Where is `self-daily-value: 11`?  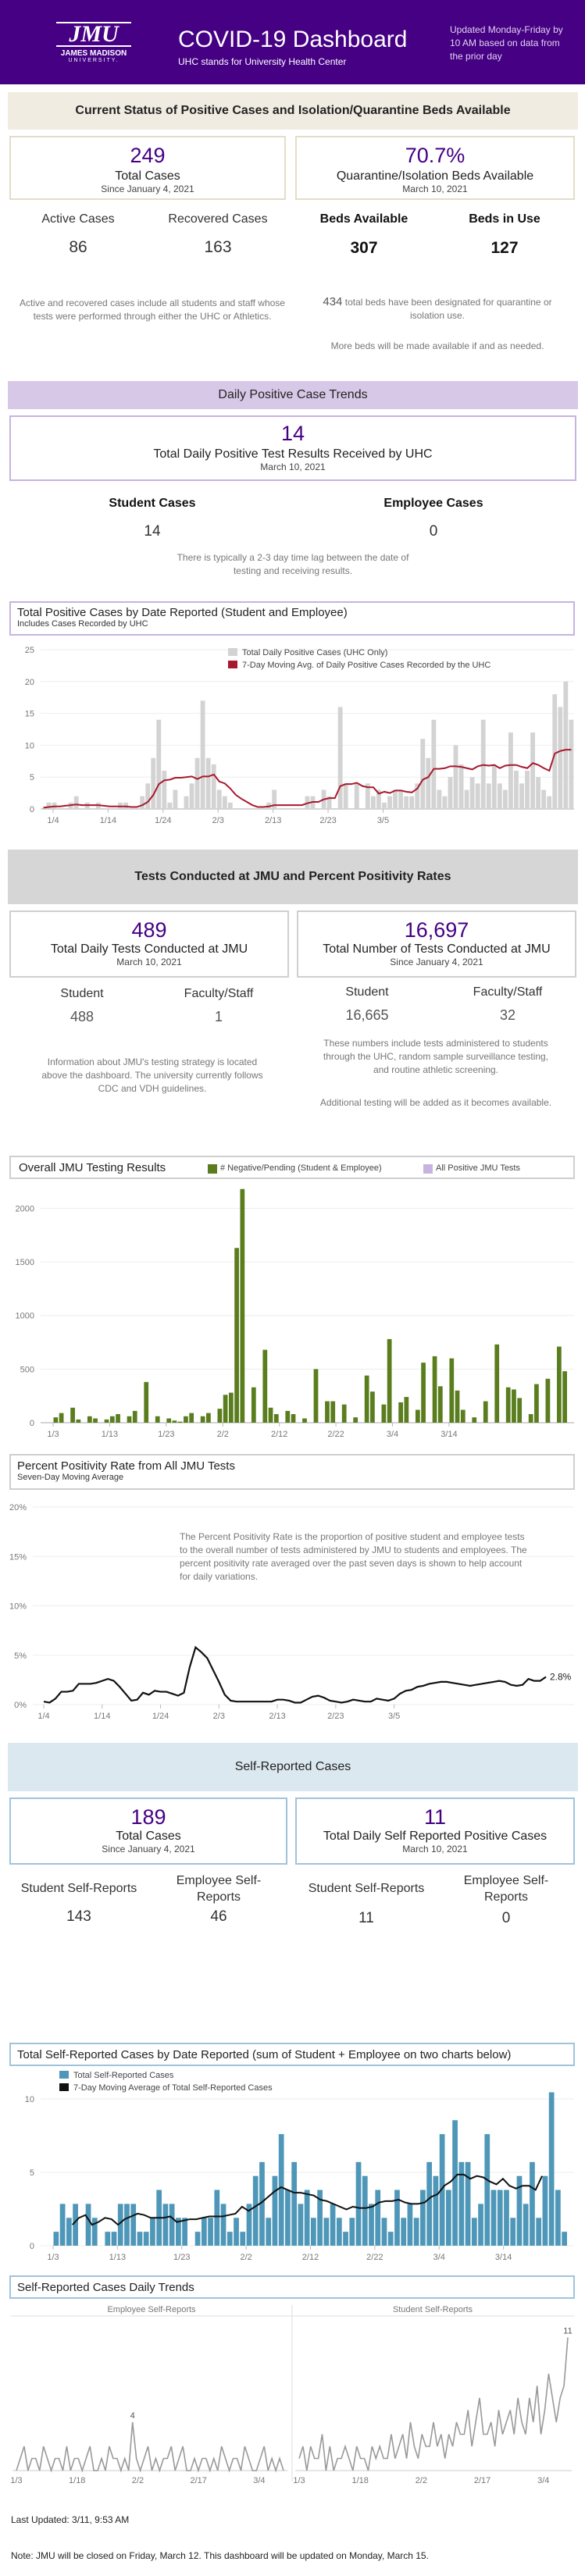 self-daily-value: 11 is located at coordinates (435, 1817).